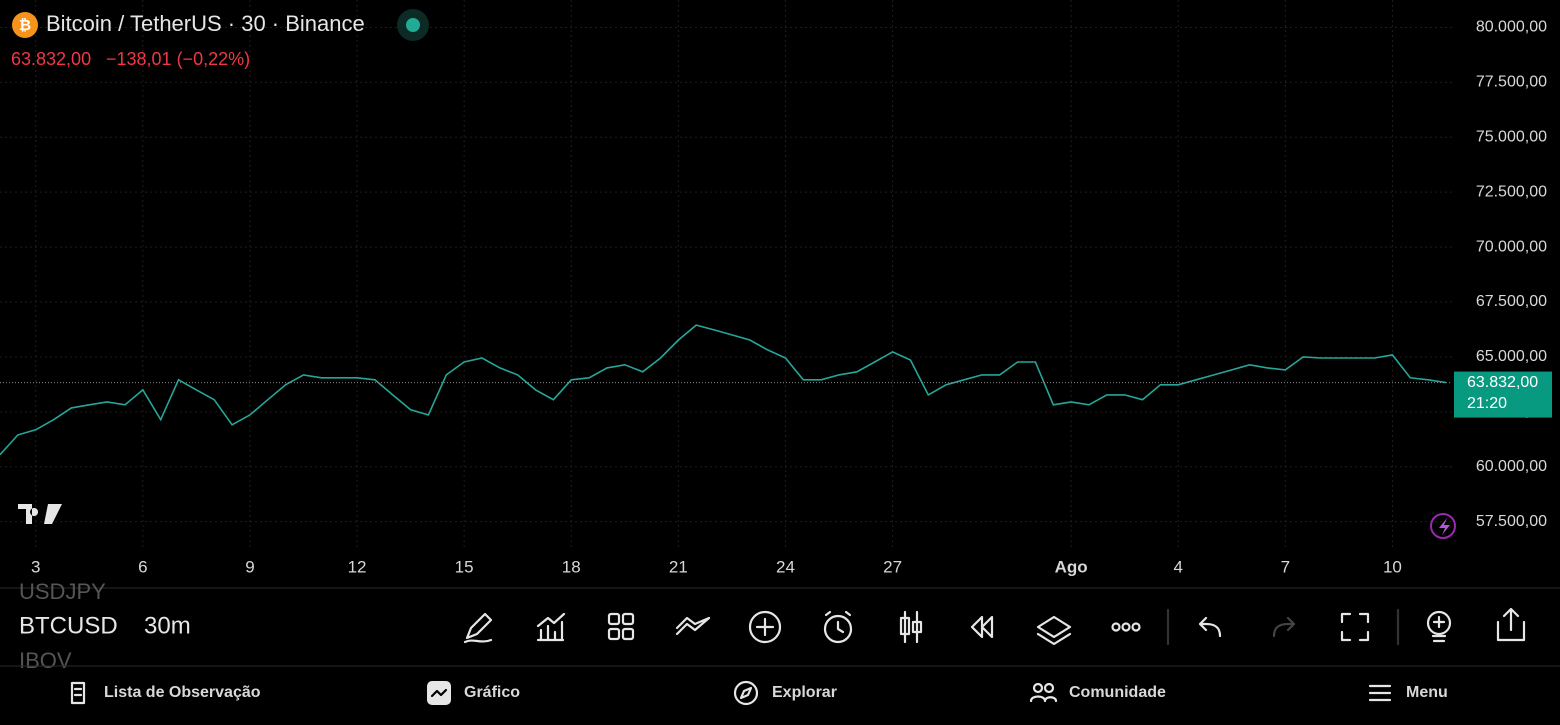 The width and height of the screenshot is (1560, 725). I want to click on y-tick-label: 65.000,00, so click(1511, 356).